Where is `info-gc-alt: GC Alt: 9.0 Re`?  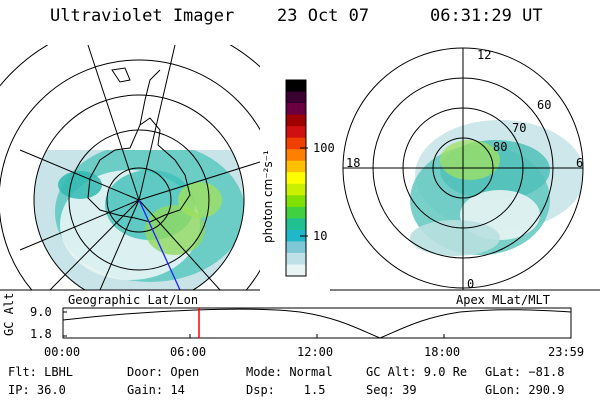 info-gc-alt: GC Alt: 9.0 Re is located at coordinates (417, 372).